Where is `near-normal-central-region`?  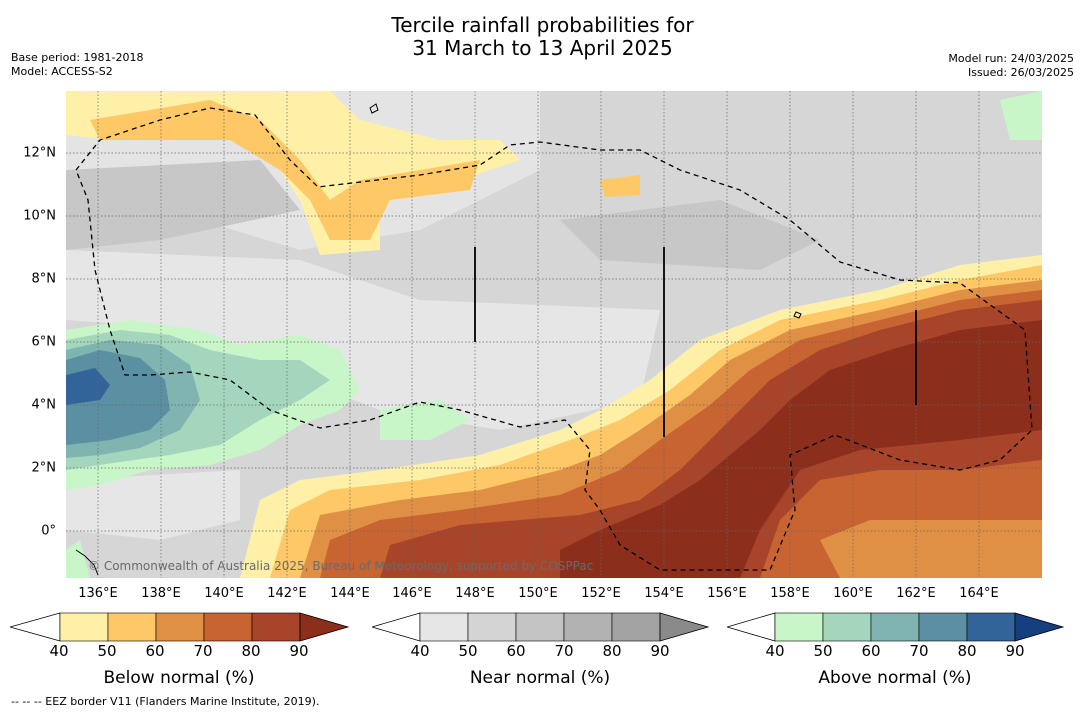 near-normal-central-region is located at coordinates (363, 340).